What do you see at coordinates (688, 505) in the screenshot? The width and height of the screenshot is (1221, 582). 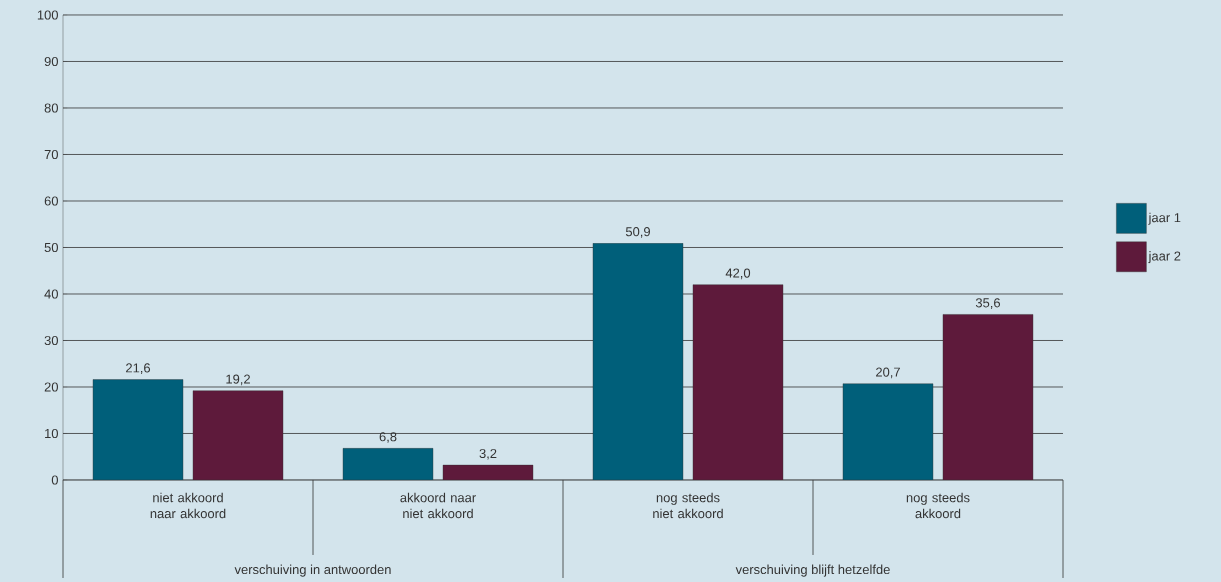 I see `x-tick-label: nog steeds niet akkoord` at bounding box center [688, 505].